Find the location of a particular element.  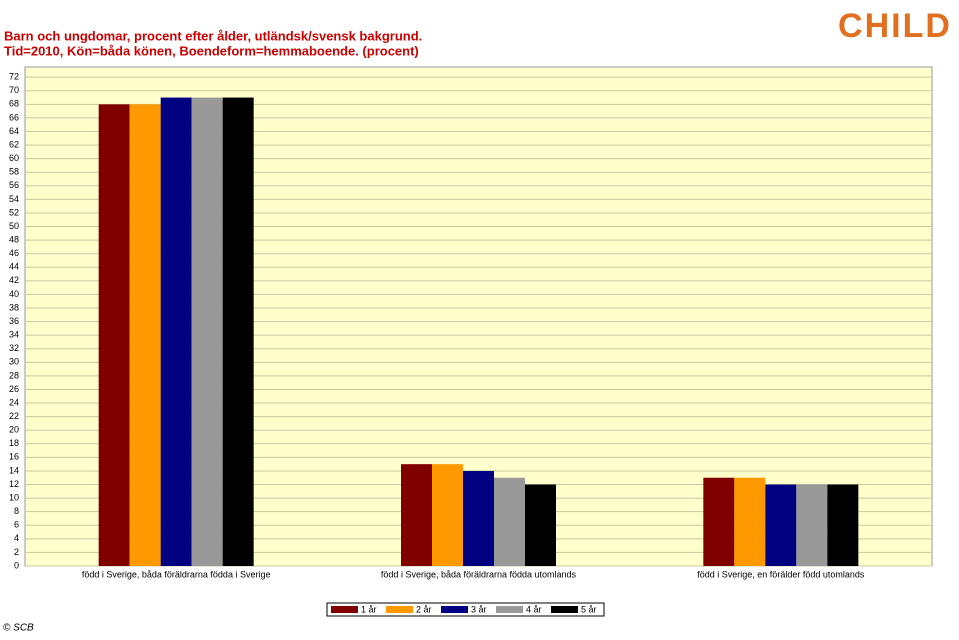

y-tick-label: 48 is located at coordinates (14, 239).